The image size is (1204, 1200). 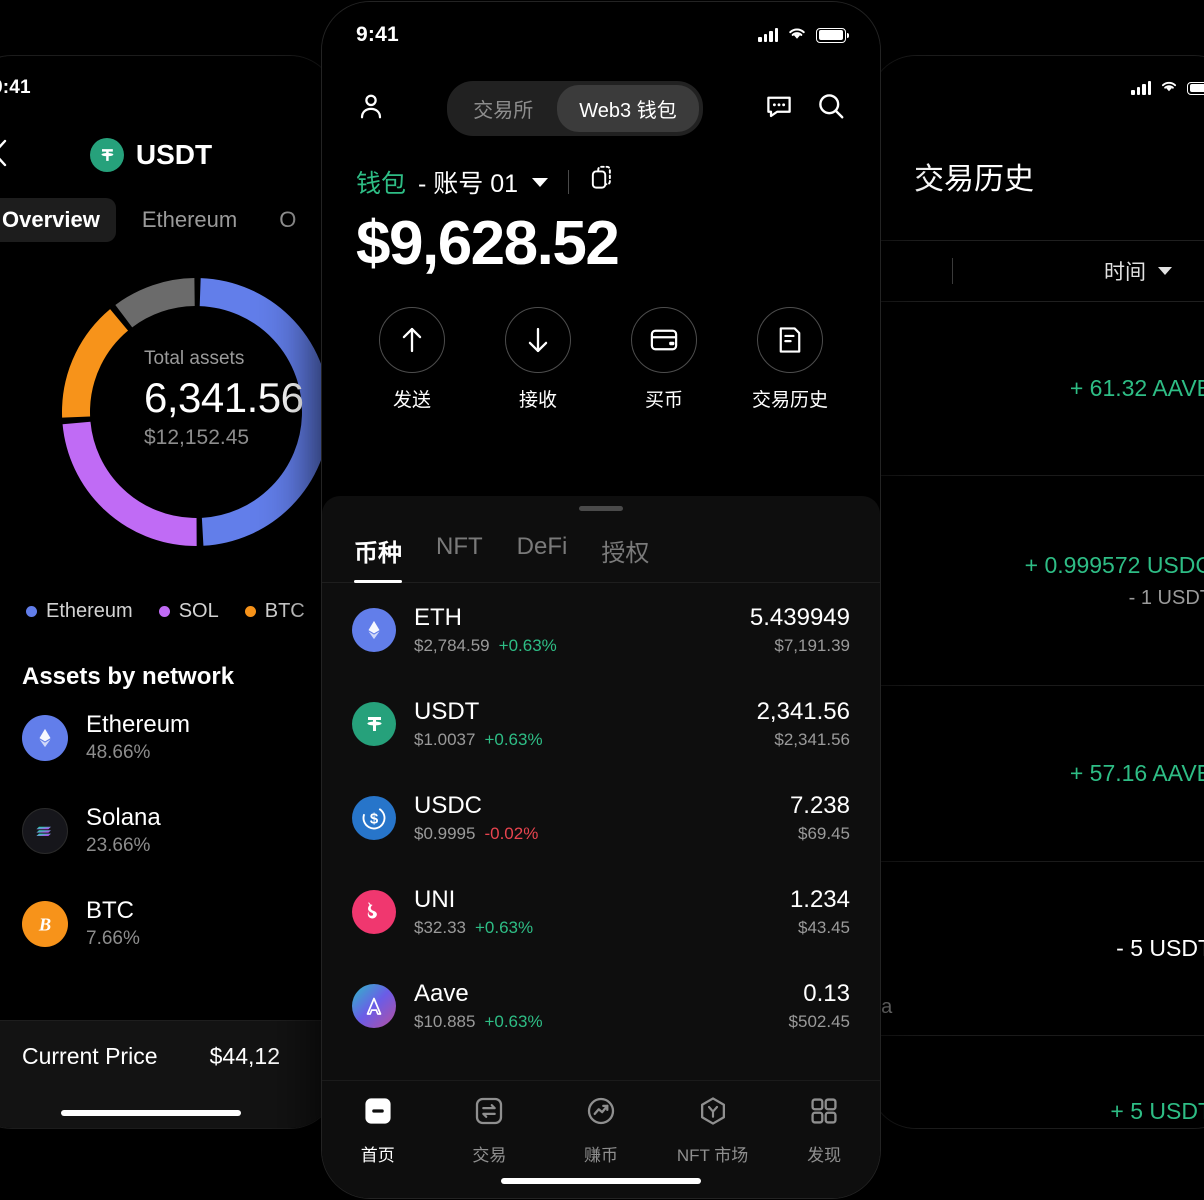 What do you see at coordinates (438, 618) in the screenshot?
I see `token-symbol: ETH` at bounding box center [438, 618].